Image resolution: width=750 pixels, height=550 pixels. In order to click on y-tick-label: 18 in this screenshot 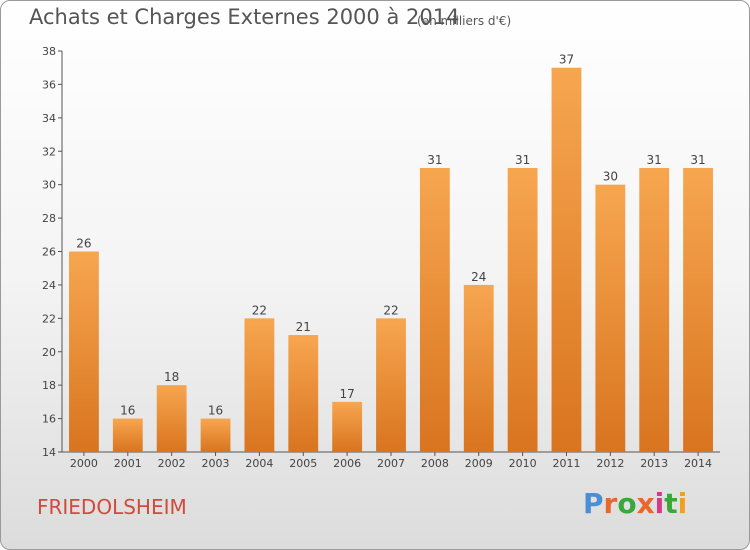, I will do `click(49, 385)`.